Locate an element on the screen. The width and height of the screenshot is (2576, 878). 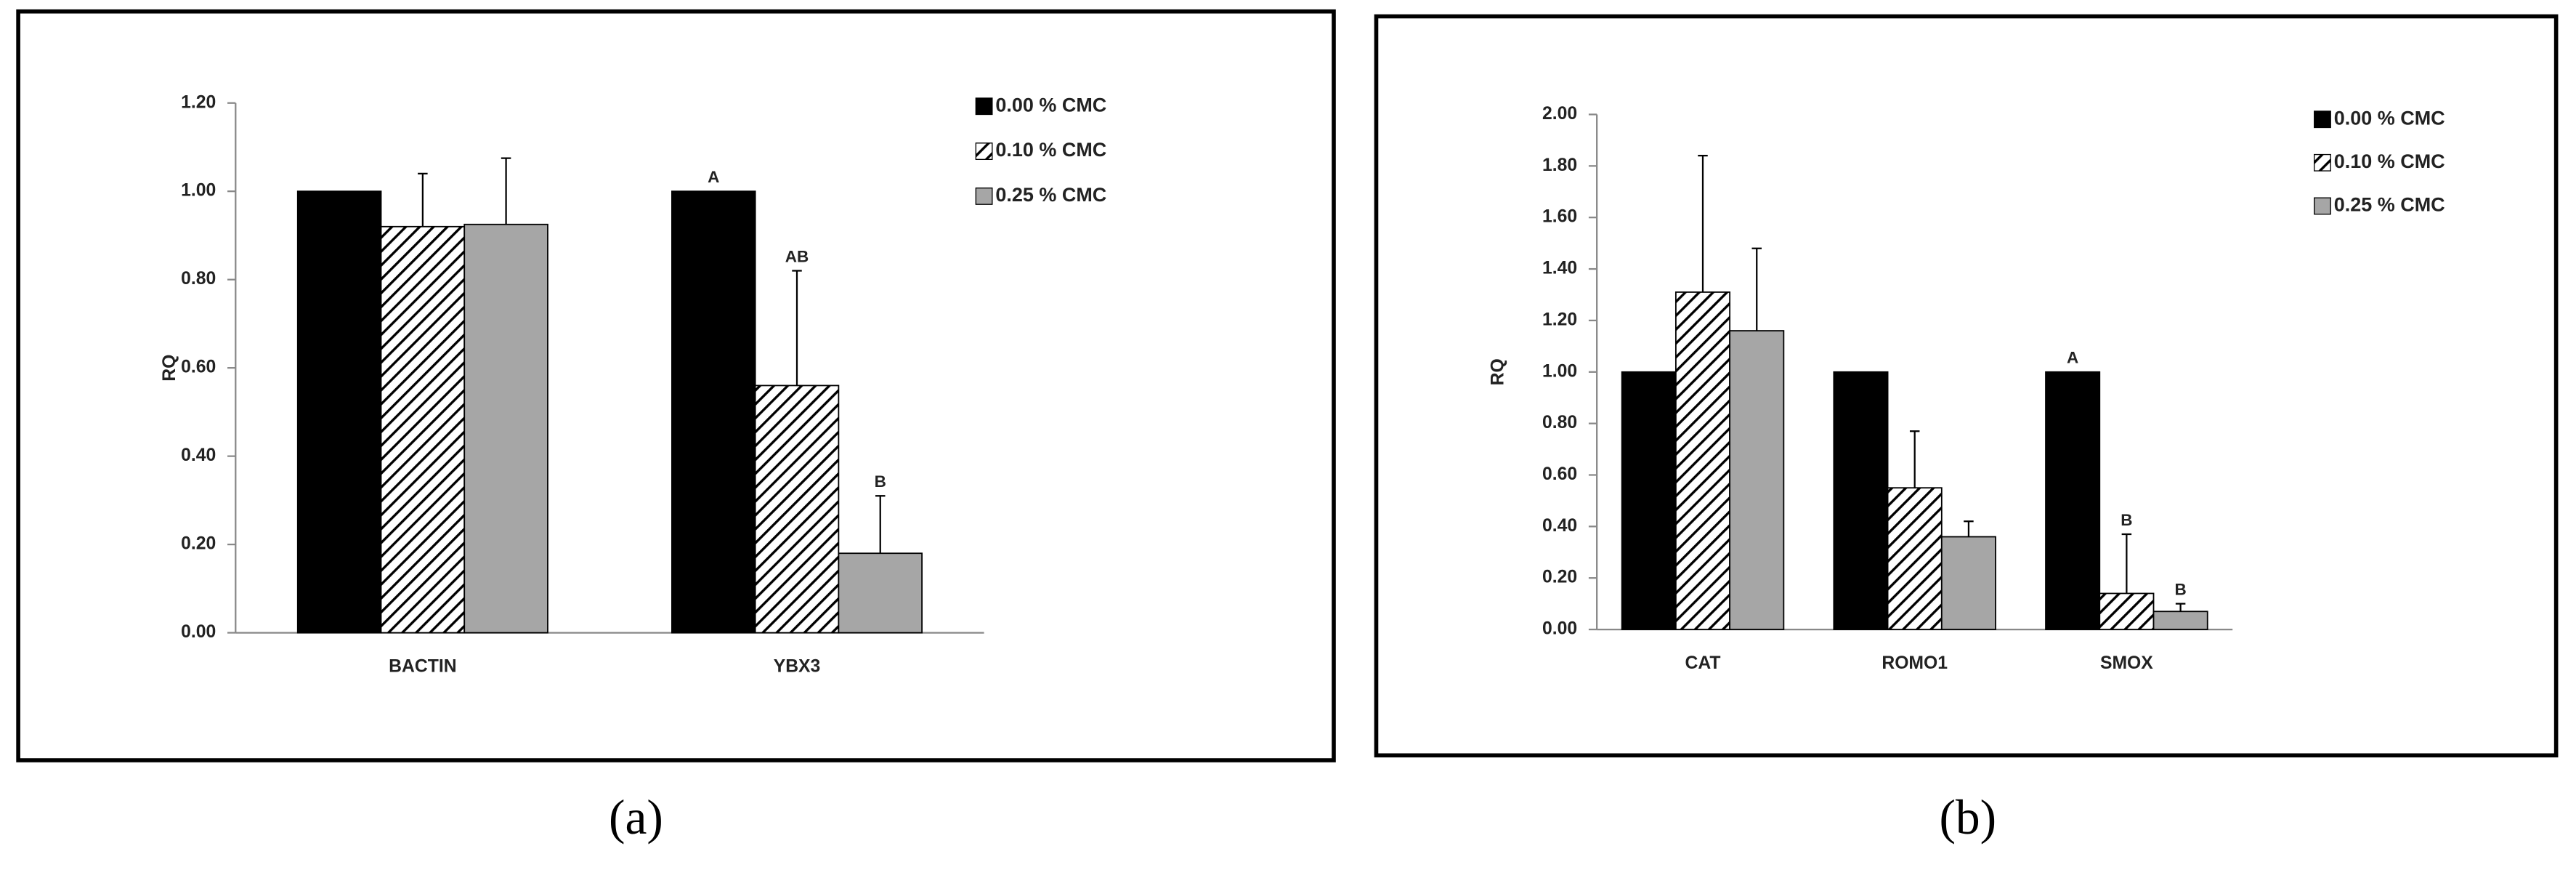
x-tick-label: YBX3 is located at coordinates (797, 666).